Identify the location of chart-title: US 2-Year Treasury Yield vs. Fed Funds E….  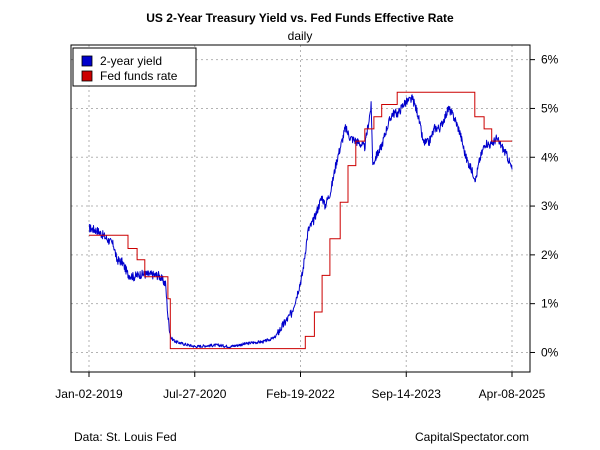
(300, 18).